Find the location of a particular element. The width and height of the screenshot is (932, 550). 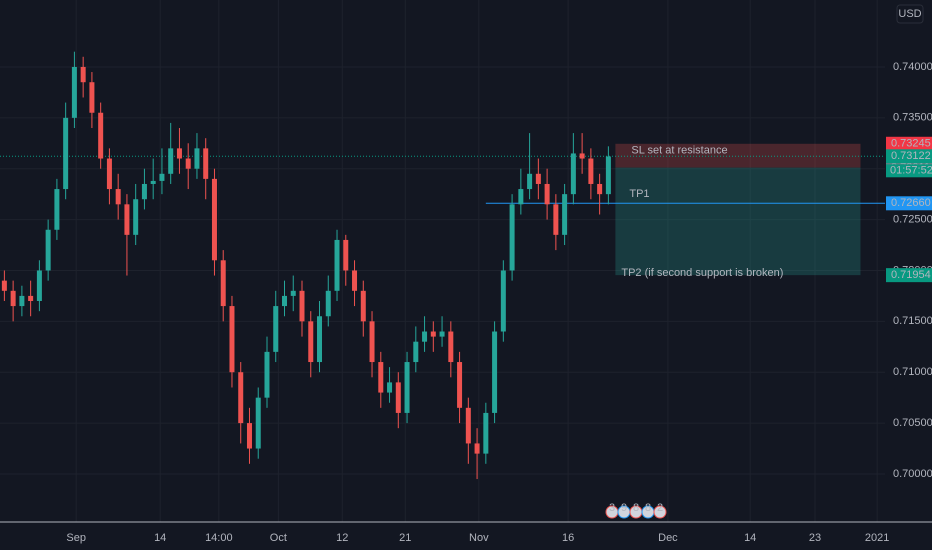

x-tick-label: 16 is located at coordinates (568, 538).